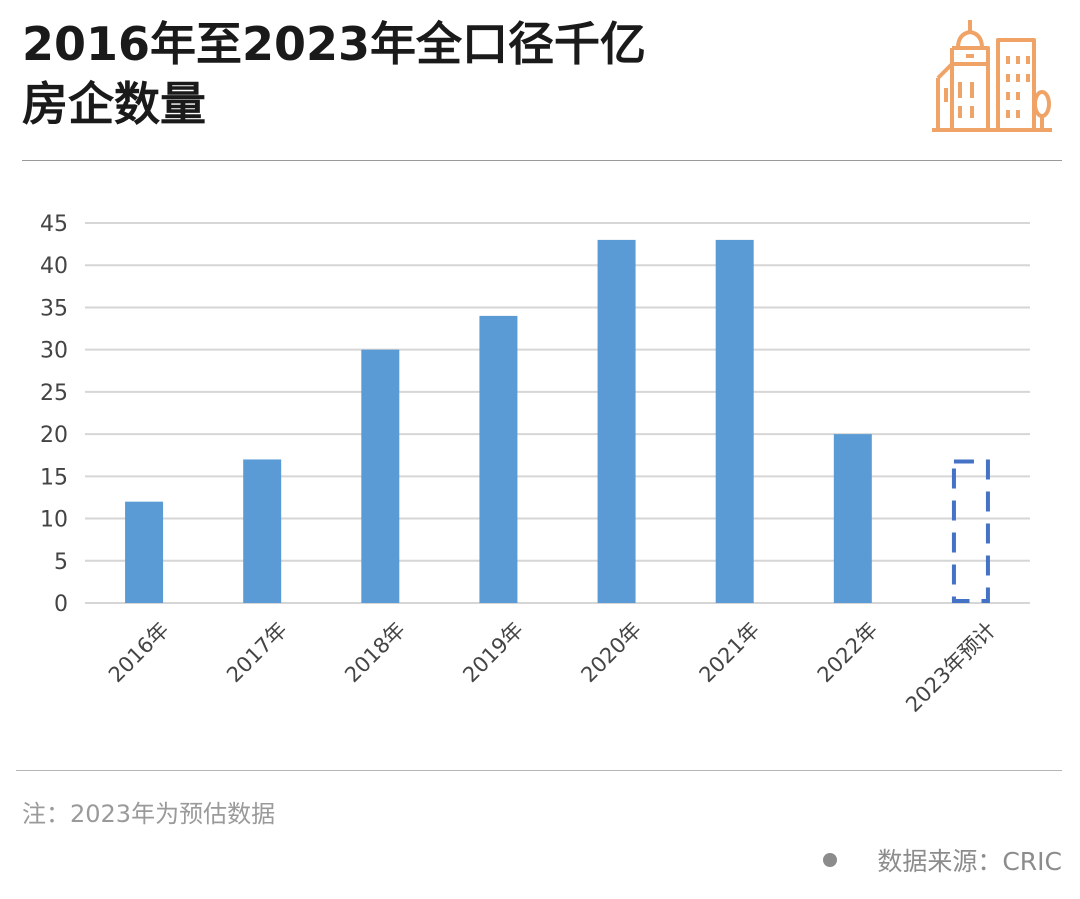 This screenshot has height=899, width=1080. Describe the element at coordinates (114, 104) in the screenshot. I see `title-line-2: 房企数量` at that location.